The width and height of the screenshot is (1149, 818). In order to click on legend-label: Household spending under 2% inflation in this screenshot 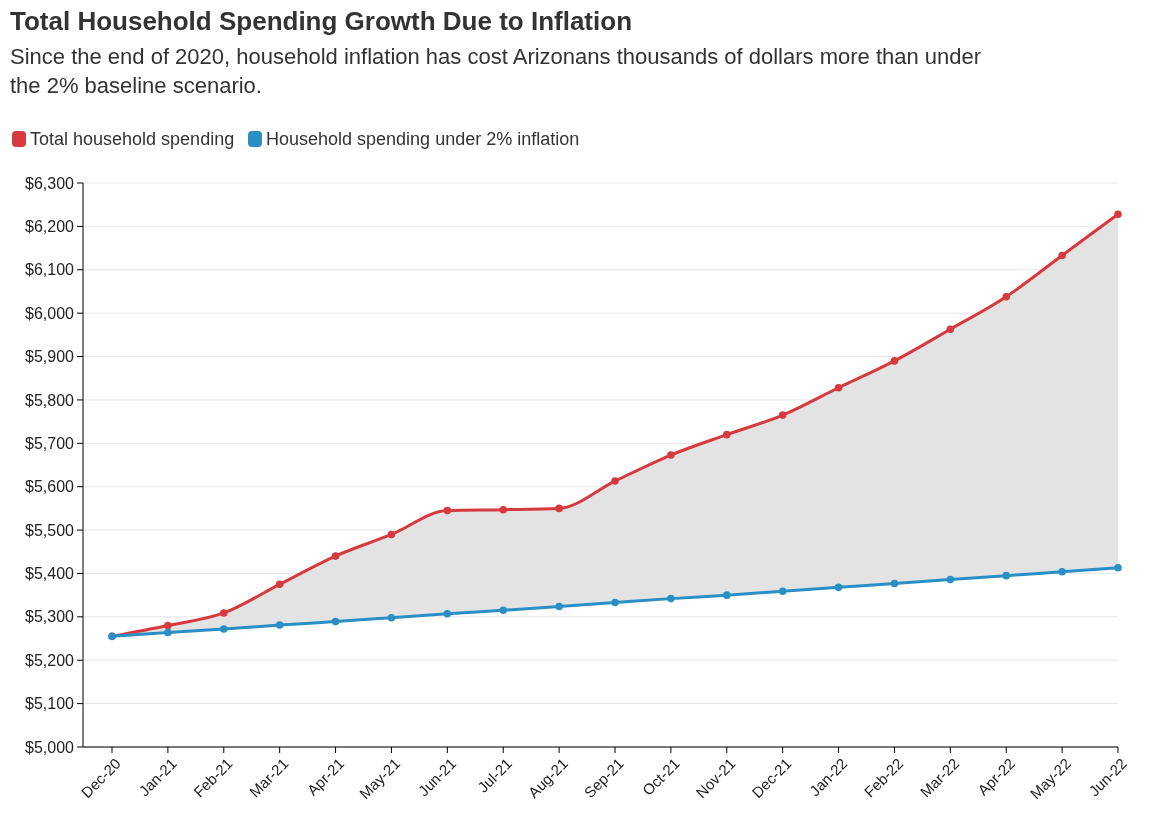, I will do `click(423, 139)`.